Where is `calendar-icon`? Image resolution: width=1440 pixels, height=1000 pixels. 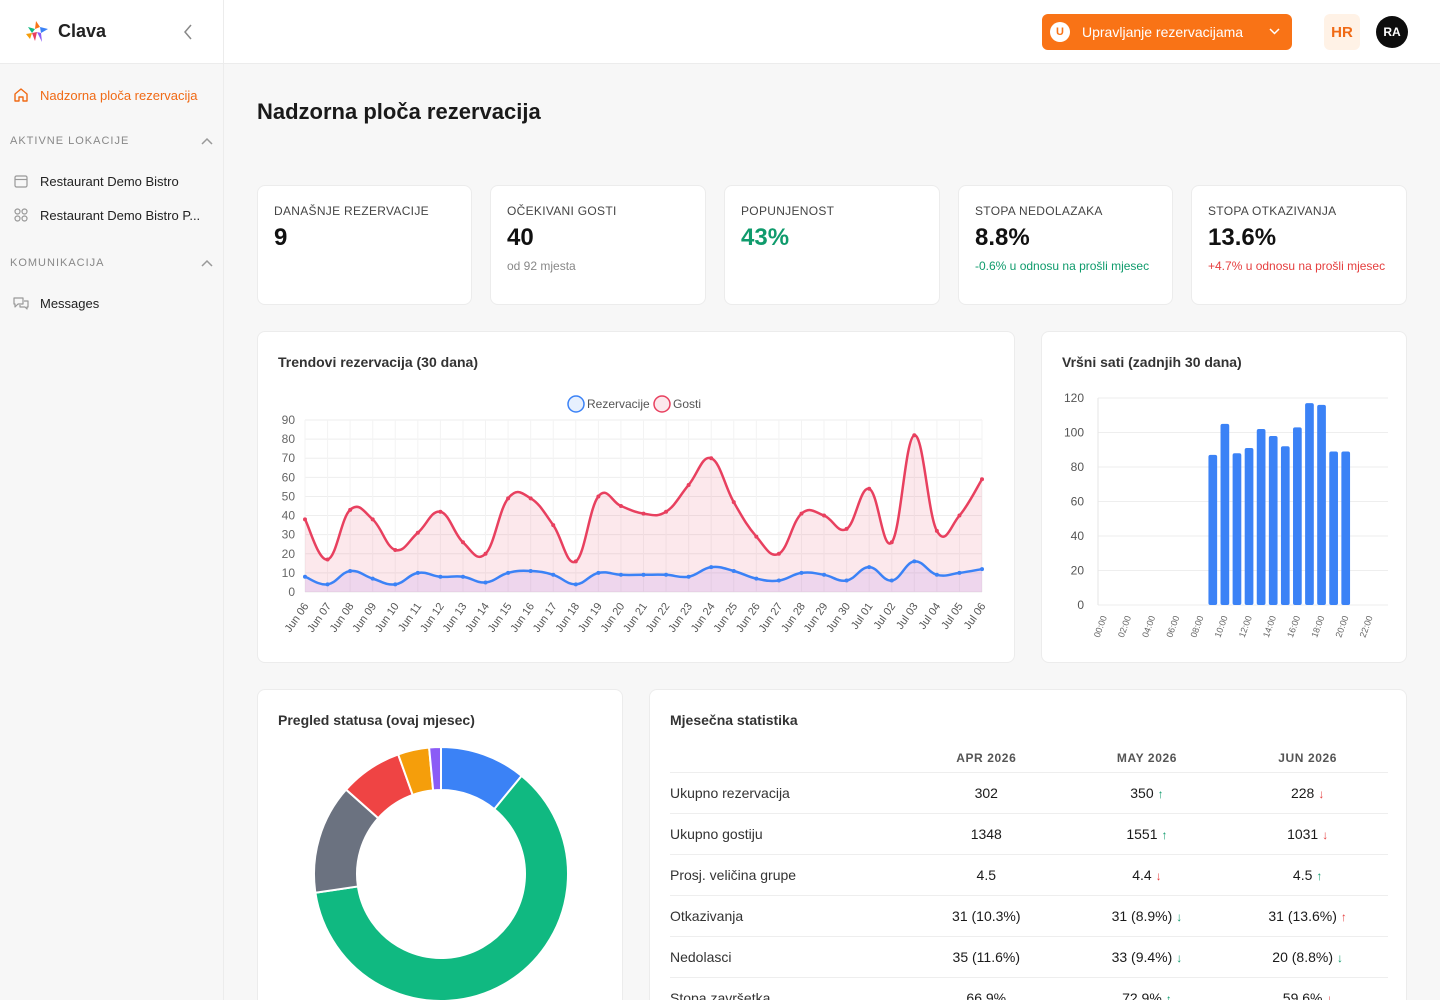 calendar-icon is located at coordinates (21, 181).